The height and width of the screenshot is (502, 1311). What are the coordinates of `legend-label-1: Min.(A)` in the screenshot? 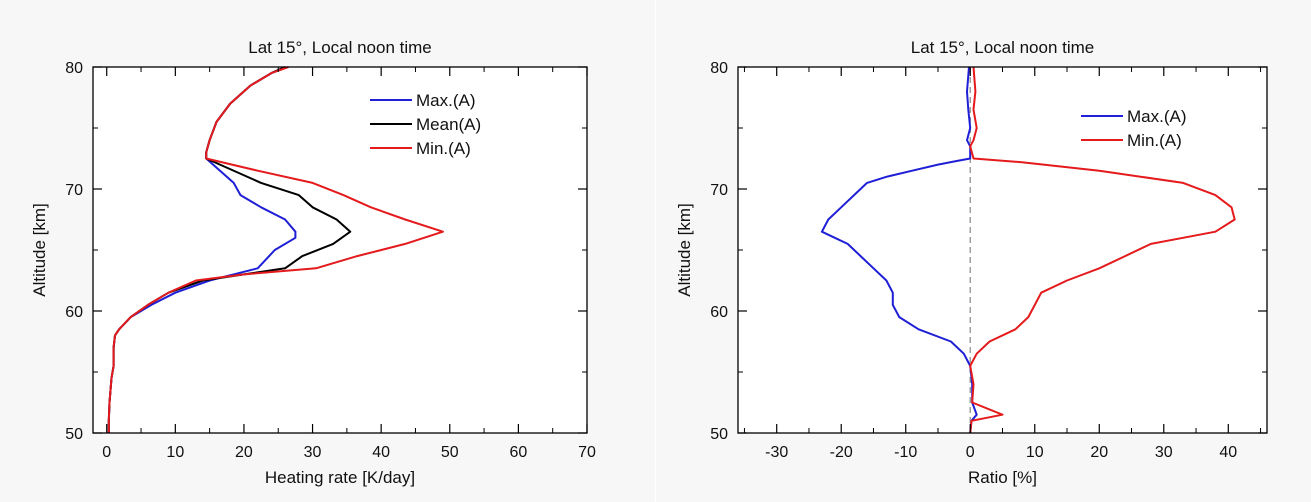 It's located at (1154, 140).